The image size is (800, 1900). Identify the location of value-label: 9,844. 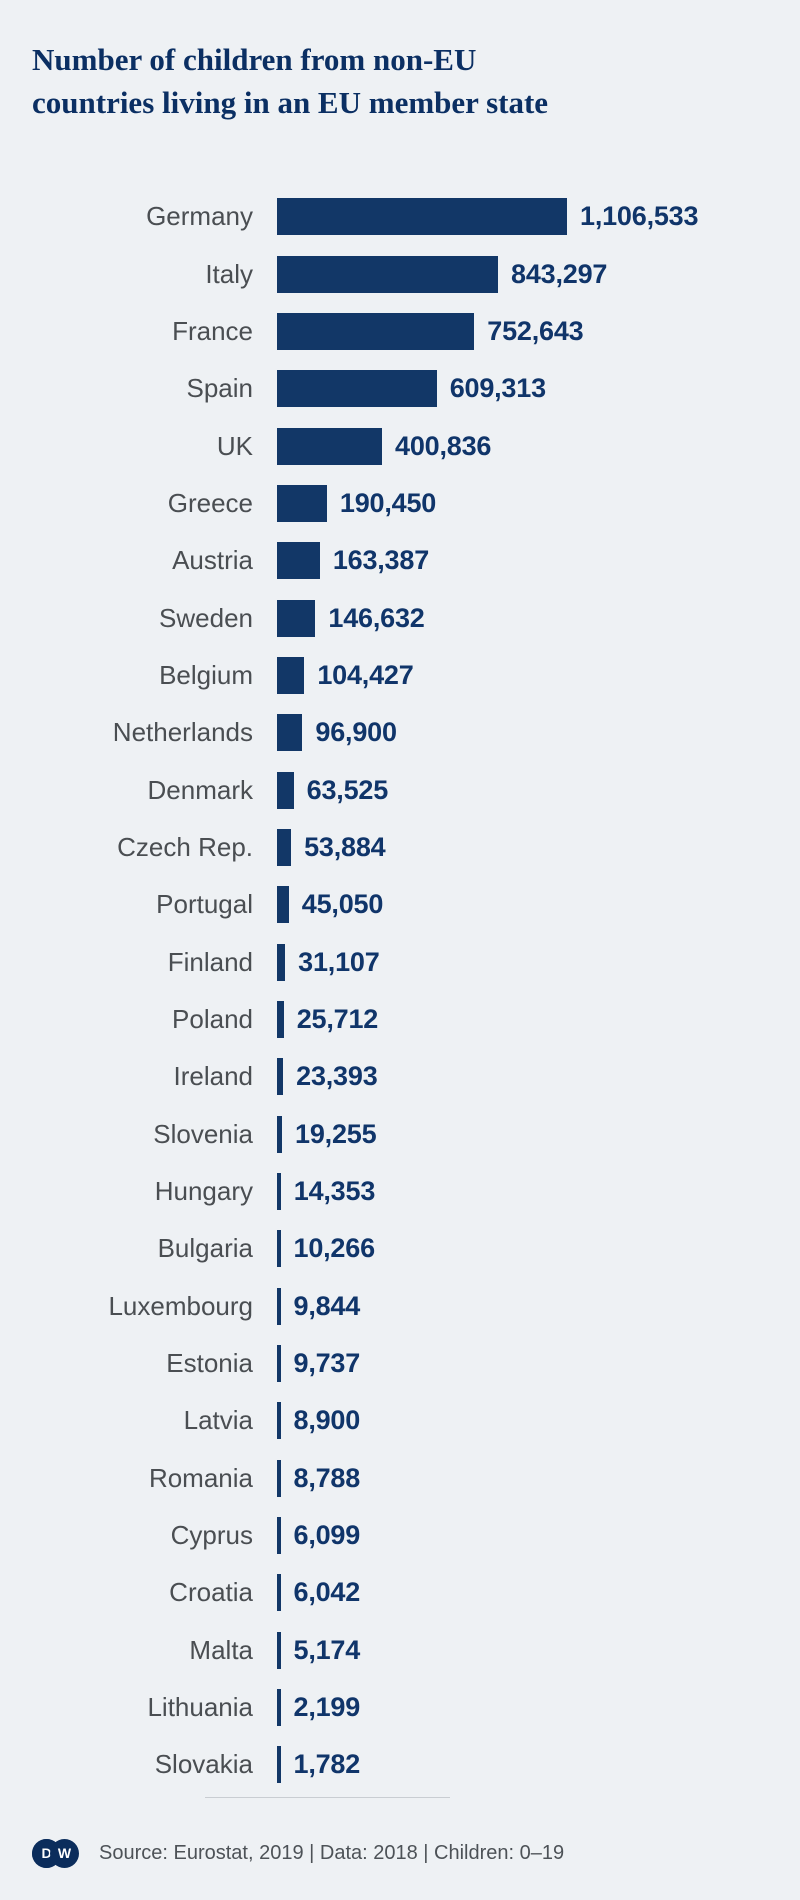
(327, 1305).